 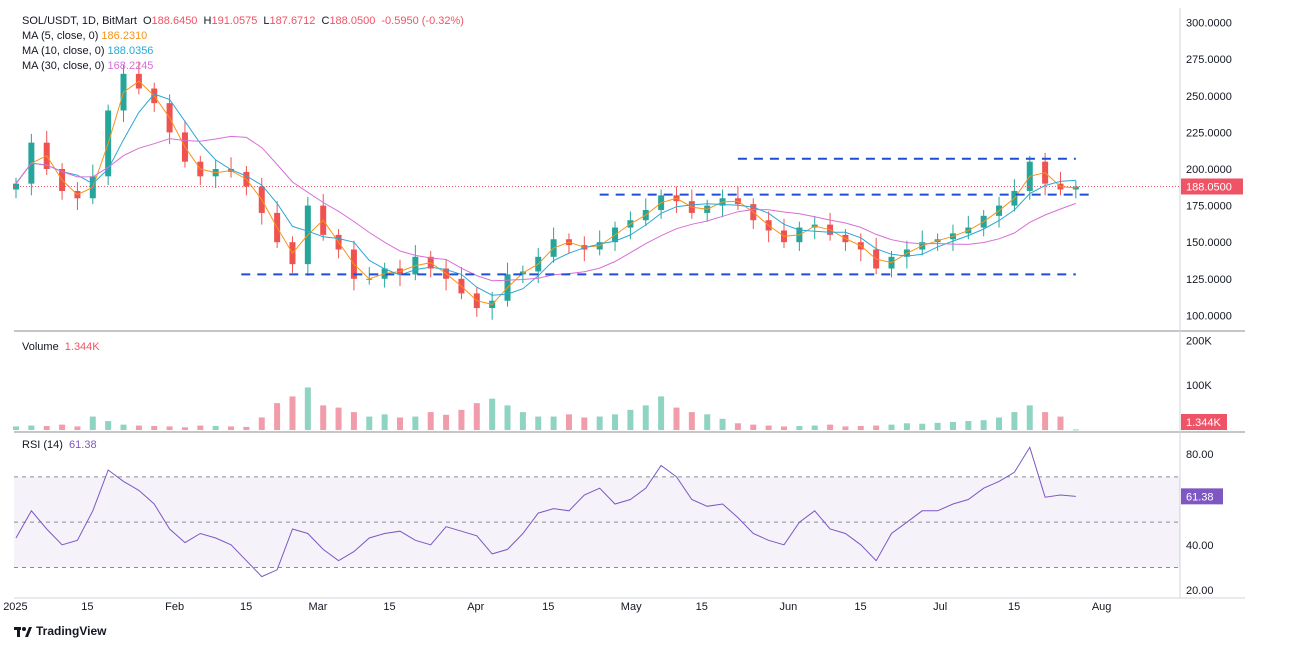 I want to click on ma10-legend: MA (10, close, 0) 188.0356, so click(x=244, y=51).